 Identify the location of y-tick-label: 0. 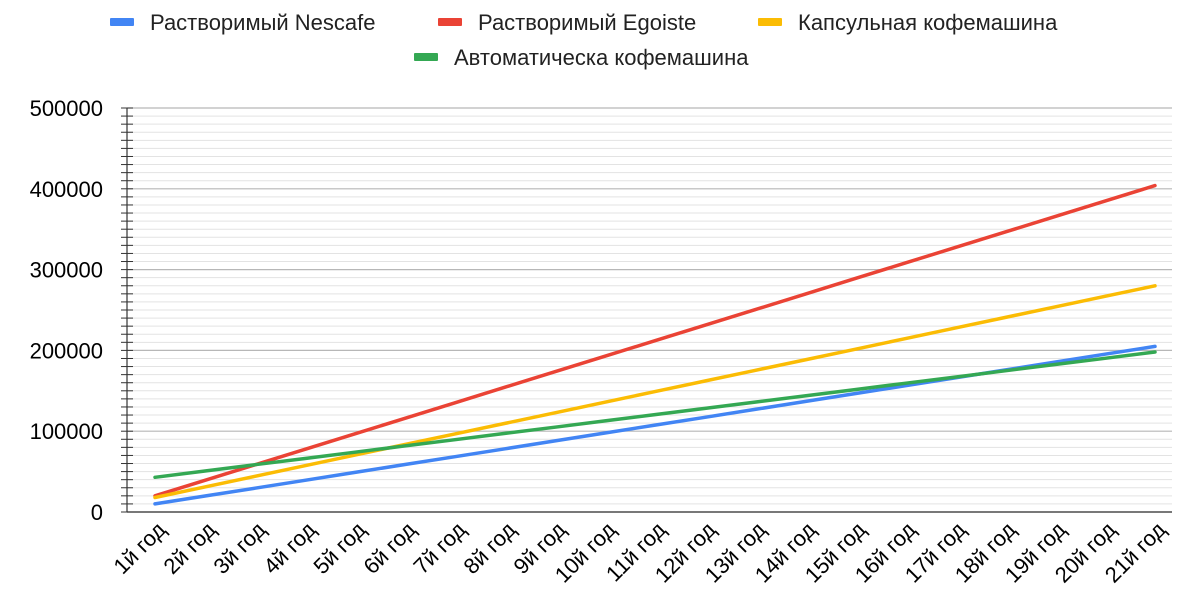
(97, 512).